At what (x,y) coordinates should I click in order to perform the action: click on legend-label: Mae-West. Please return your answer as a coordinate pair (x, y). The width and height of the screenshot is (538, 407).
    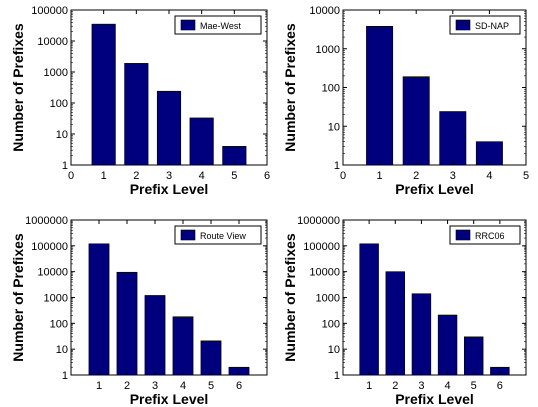
    Looking at the image, I should click on (220, 26).